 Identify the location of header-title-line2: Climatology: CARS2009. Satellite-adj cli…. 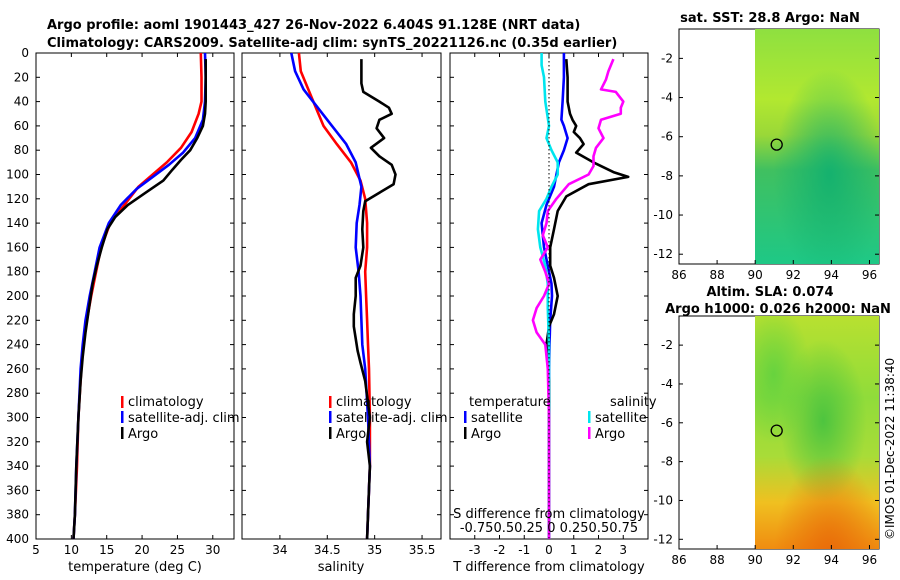
(332, 43).